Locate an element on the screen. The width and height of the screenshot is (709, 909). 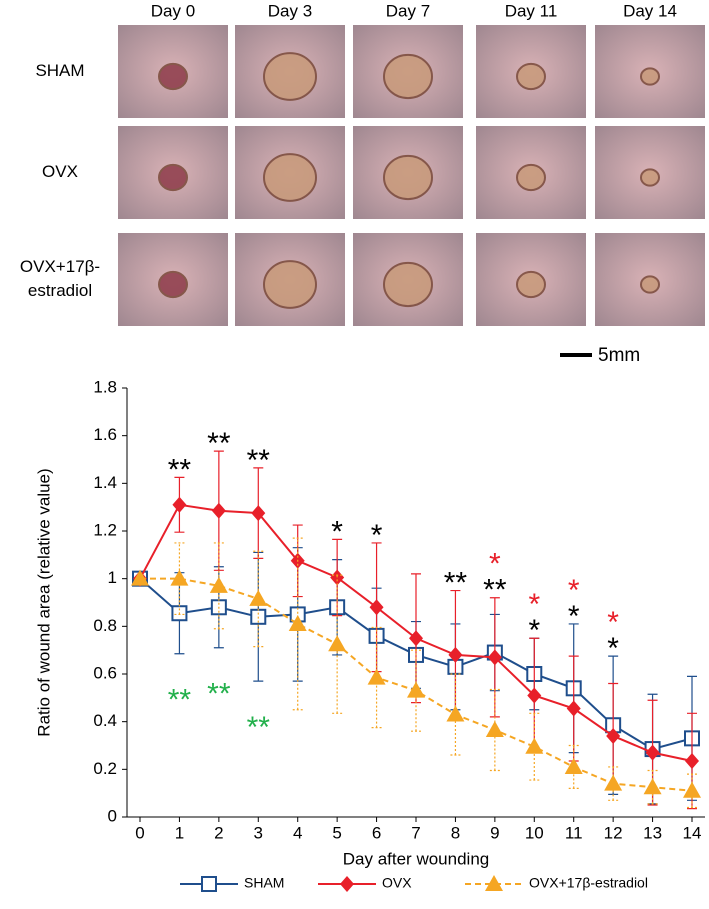
x-tick-label: 13 is located at coordinates (652, 832).